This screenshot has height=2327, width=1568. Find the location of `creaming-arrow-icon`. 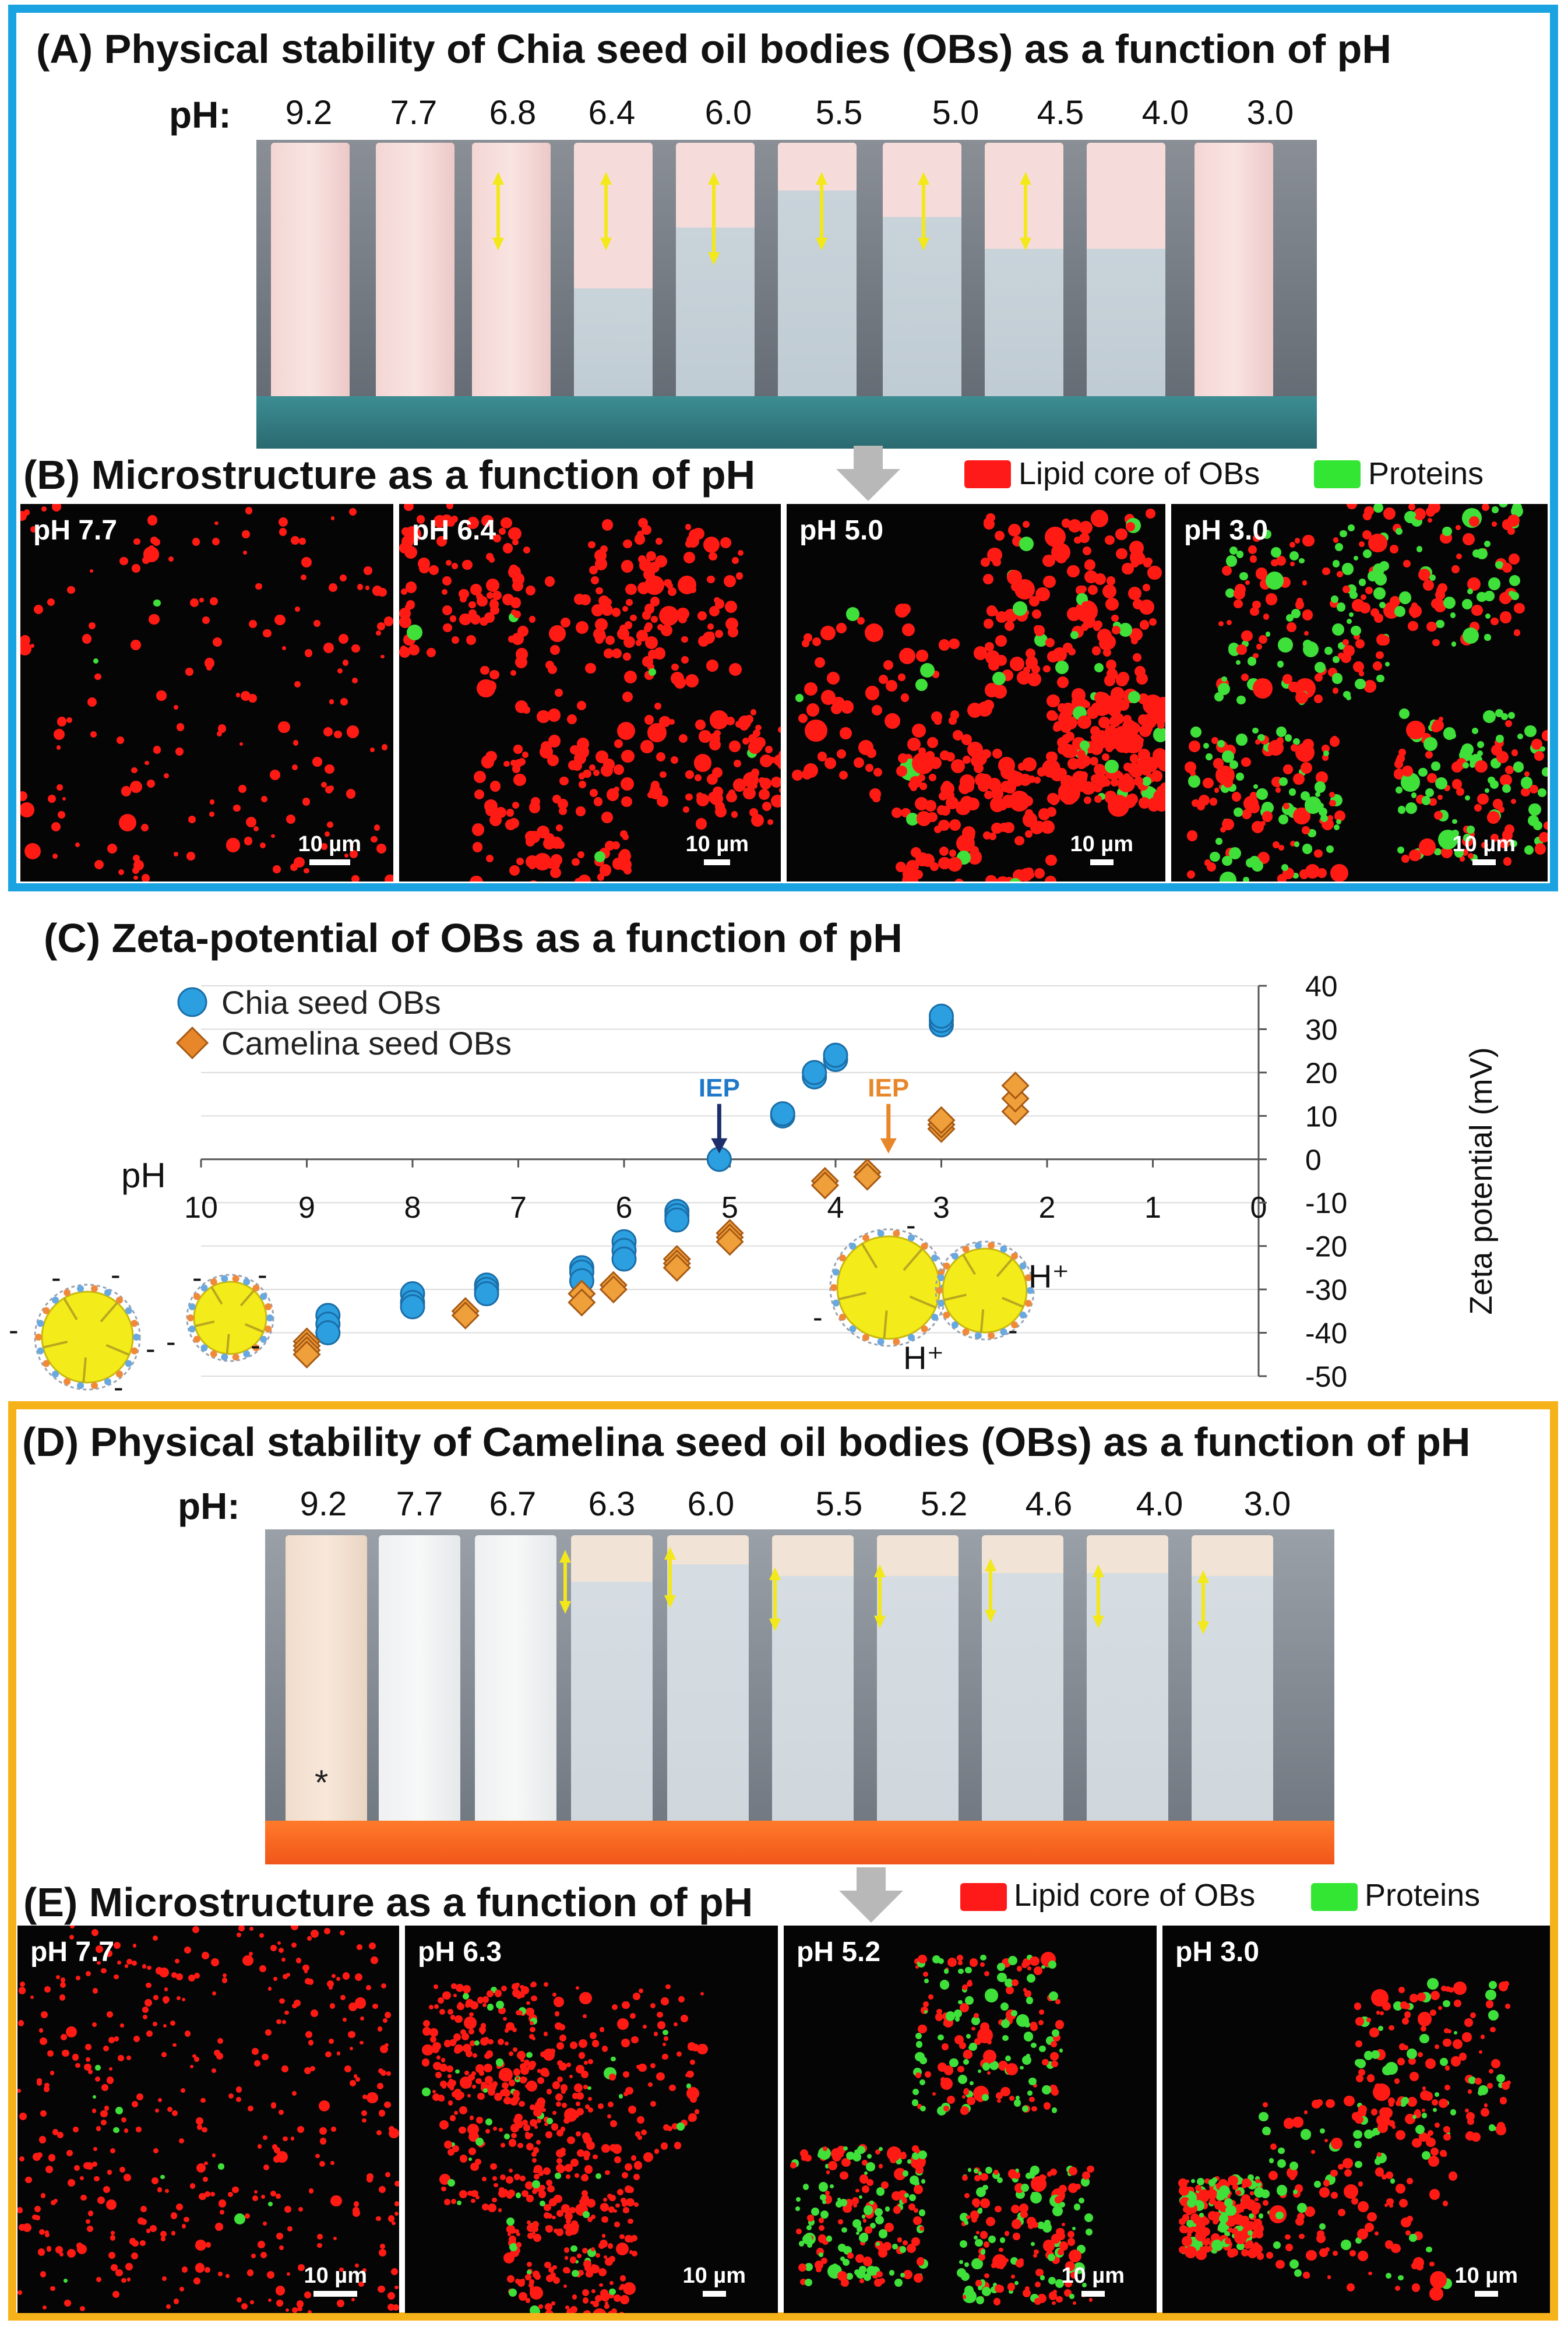

creaming-arrow-icon is located at coordinates (1203, 1602).